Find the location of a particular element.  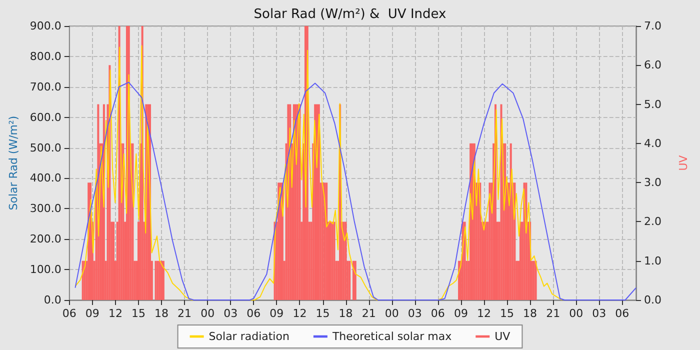

y2-tick-label: 2.0 is located at coordinates (653, 221).